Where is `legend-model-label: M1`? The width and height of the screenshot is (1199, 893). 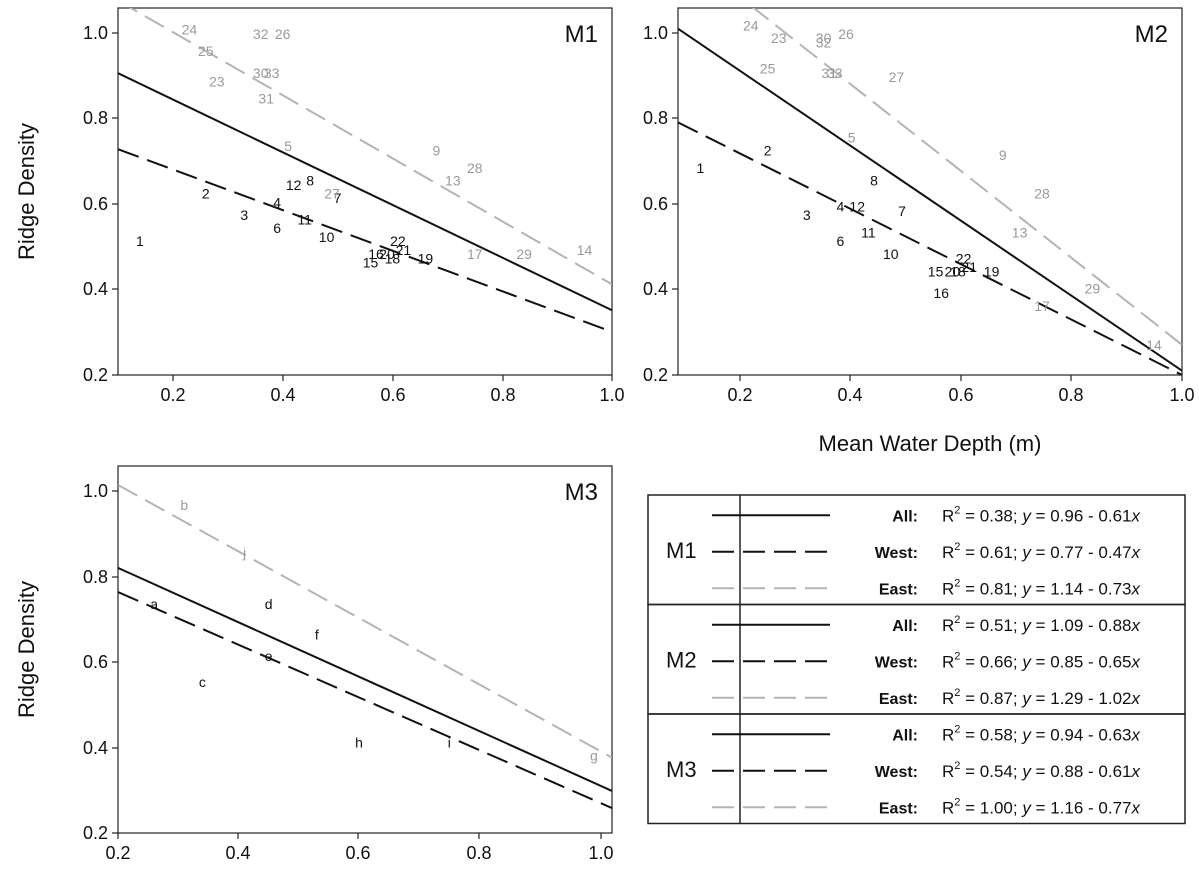
legend-model-label: M1 is located at coordinates (681, 550).